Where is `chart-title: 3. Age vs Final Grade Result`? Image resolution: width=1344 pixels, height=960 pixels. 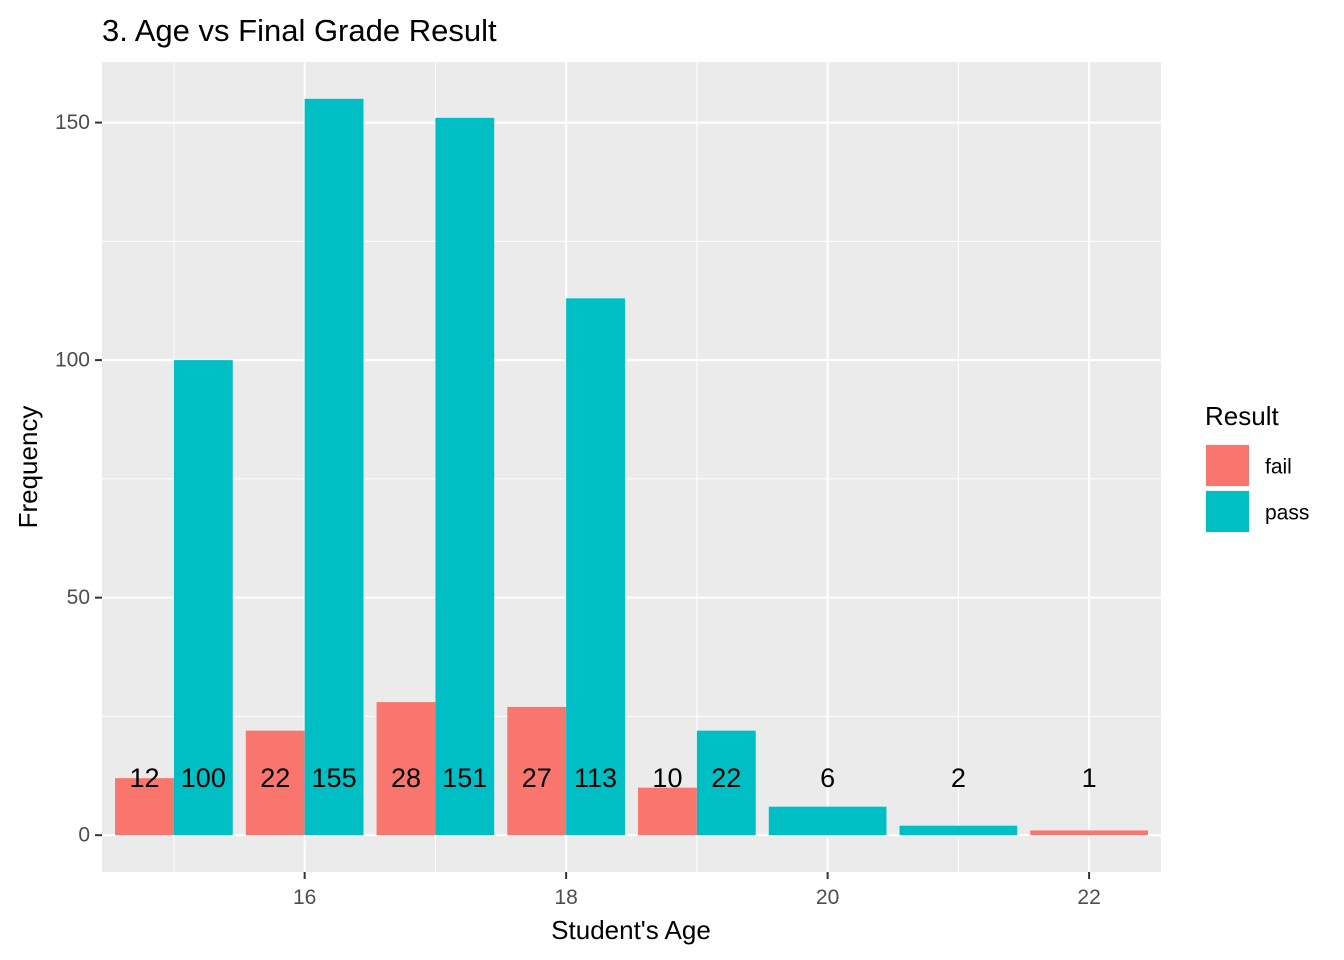 chart-title: 3. Age vs Final Grade Result is located at coordinates (299, 30).